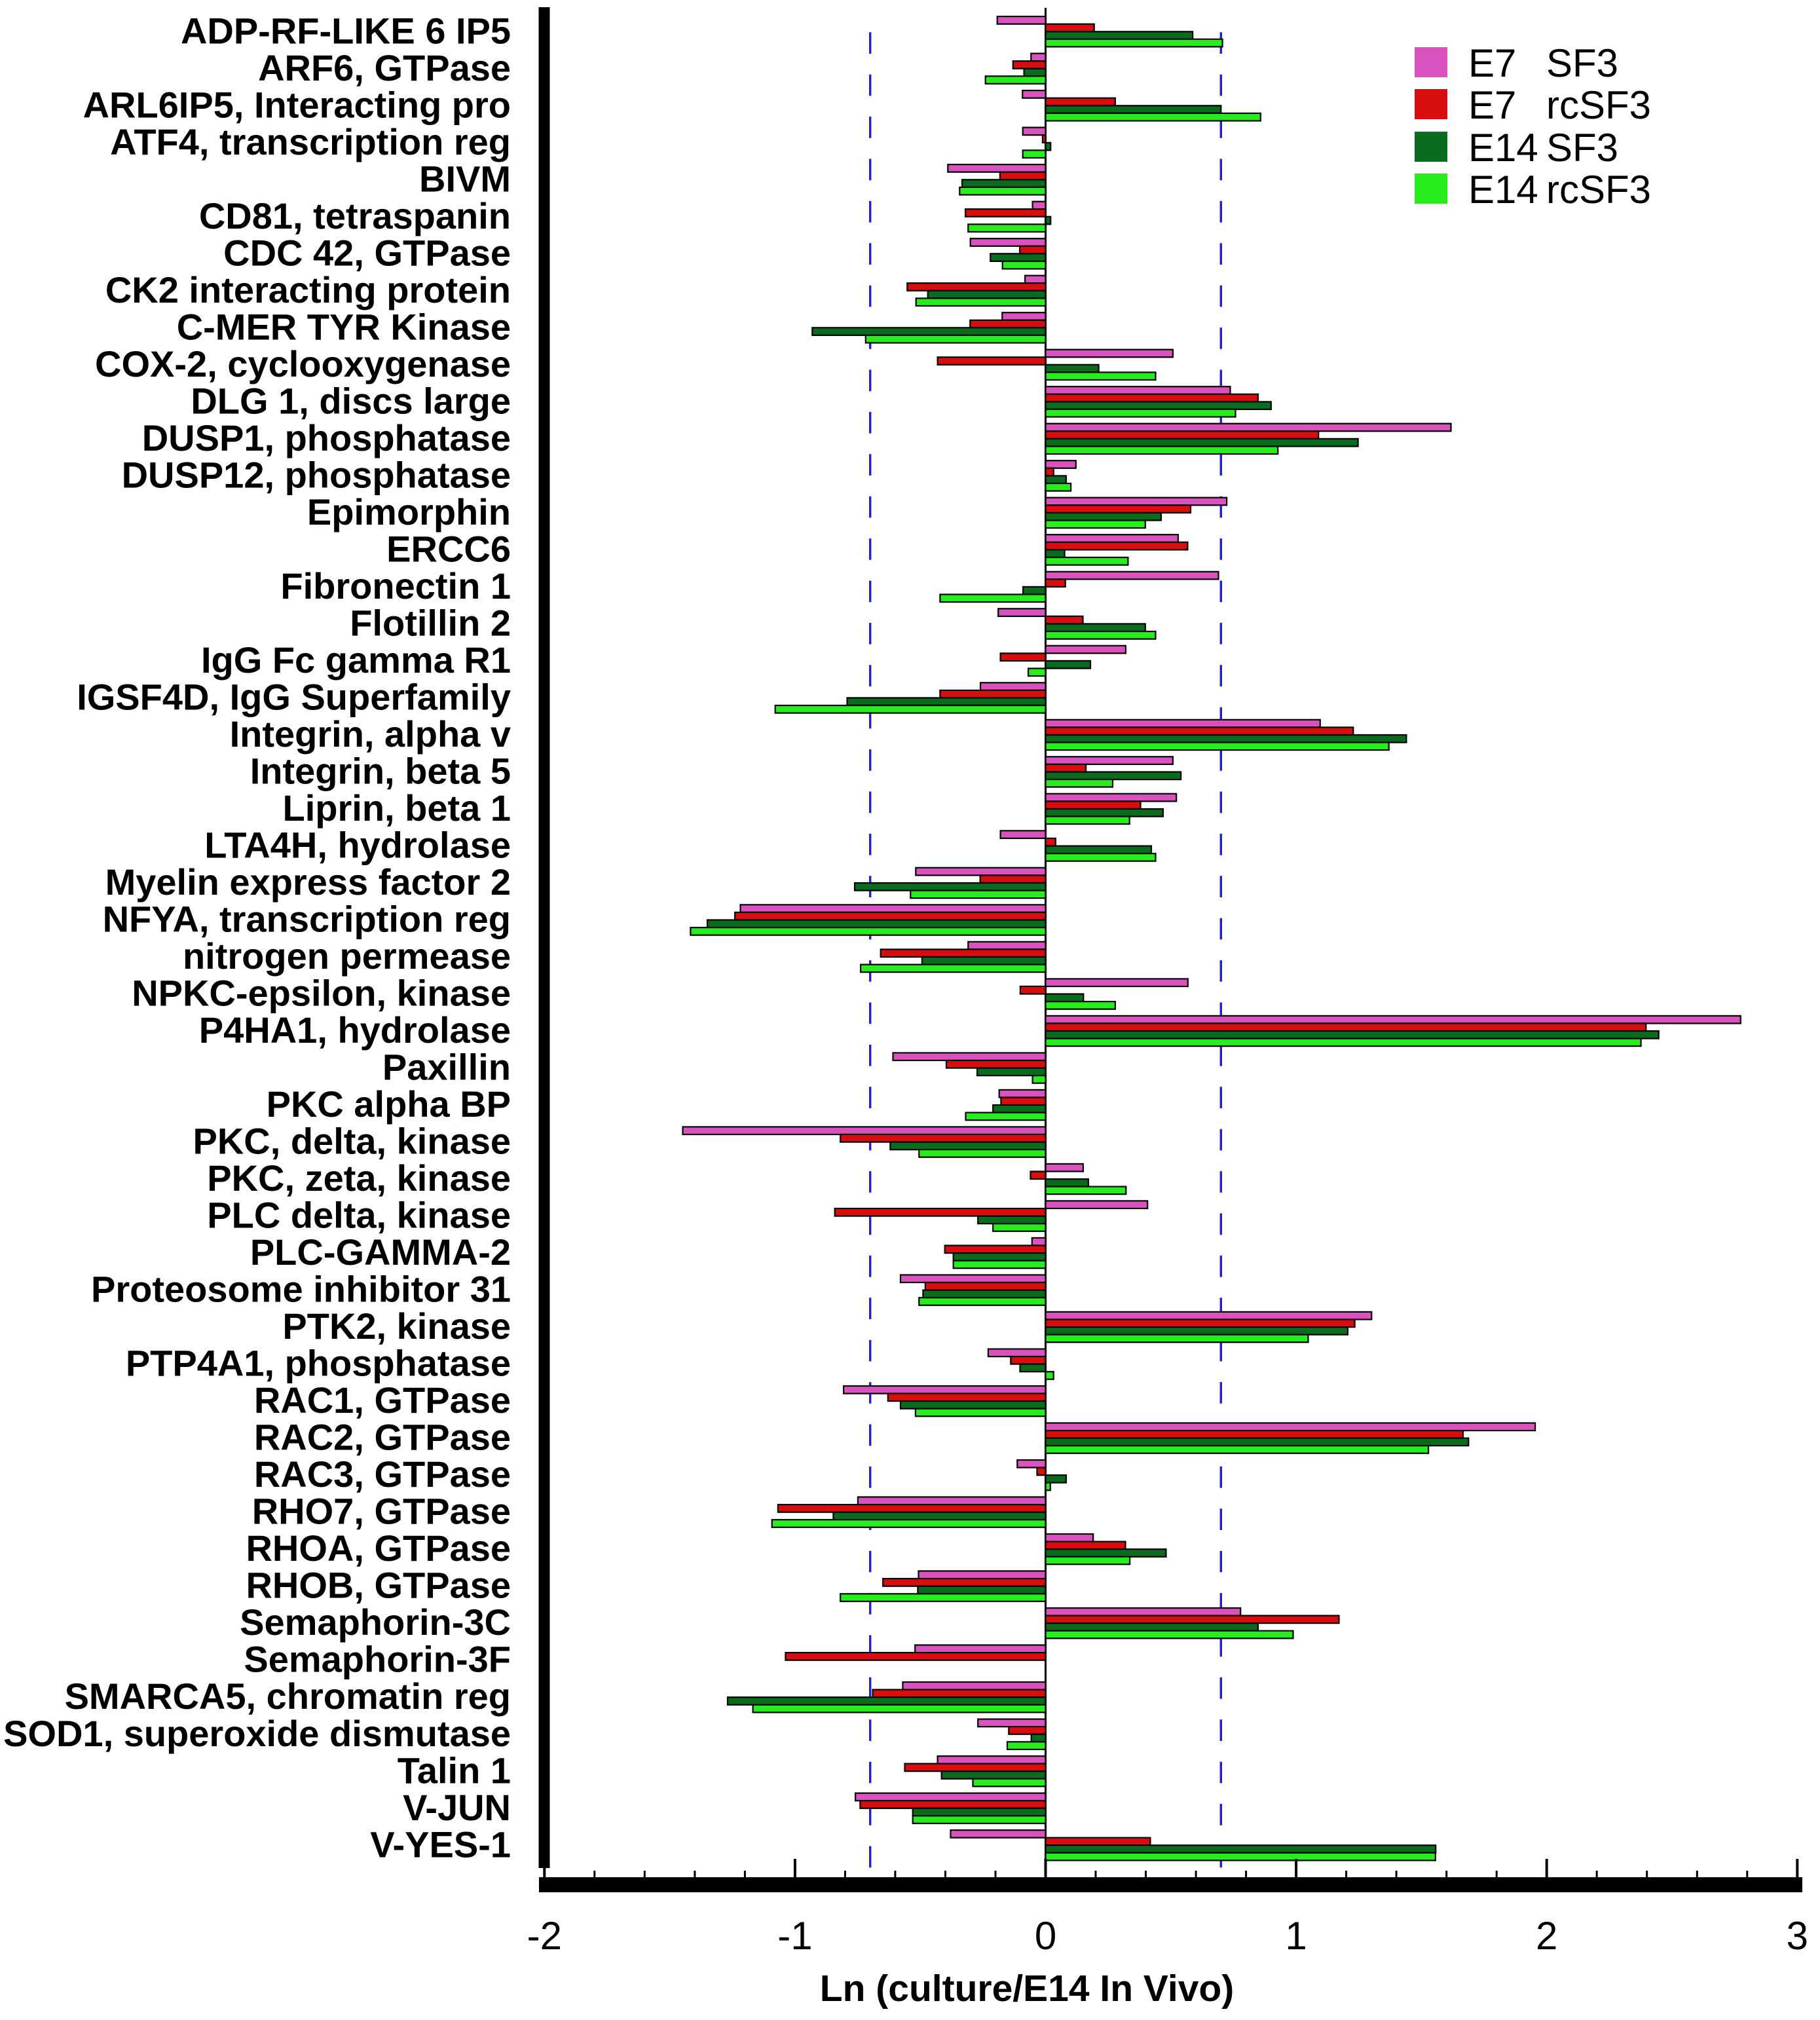  I want to click on svg-text: Integrin, beta 5, so click(380, 771).